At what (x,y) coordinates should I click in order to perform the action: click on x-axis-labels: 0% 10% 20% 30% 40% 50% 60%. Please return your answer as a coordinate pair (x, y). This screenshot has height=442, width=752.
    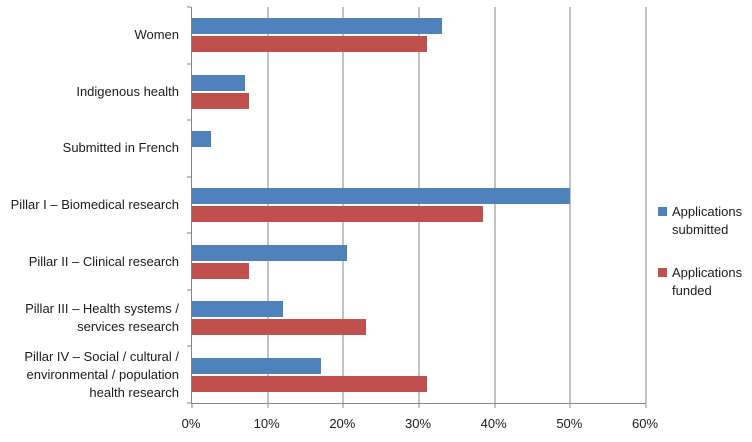
    Looking at the image, I should click on (420, 426).